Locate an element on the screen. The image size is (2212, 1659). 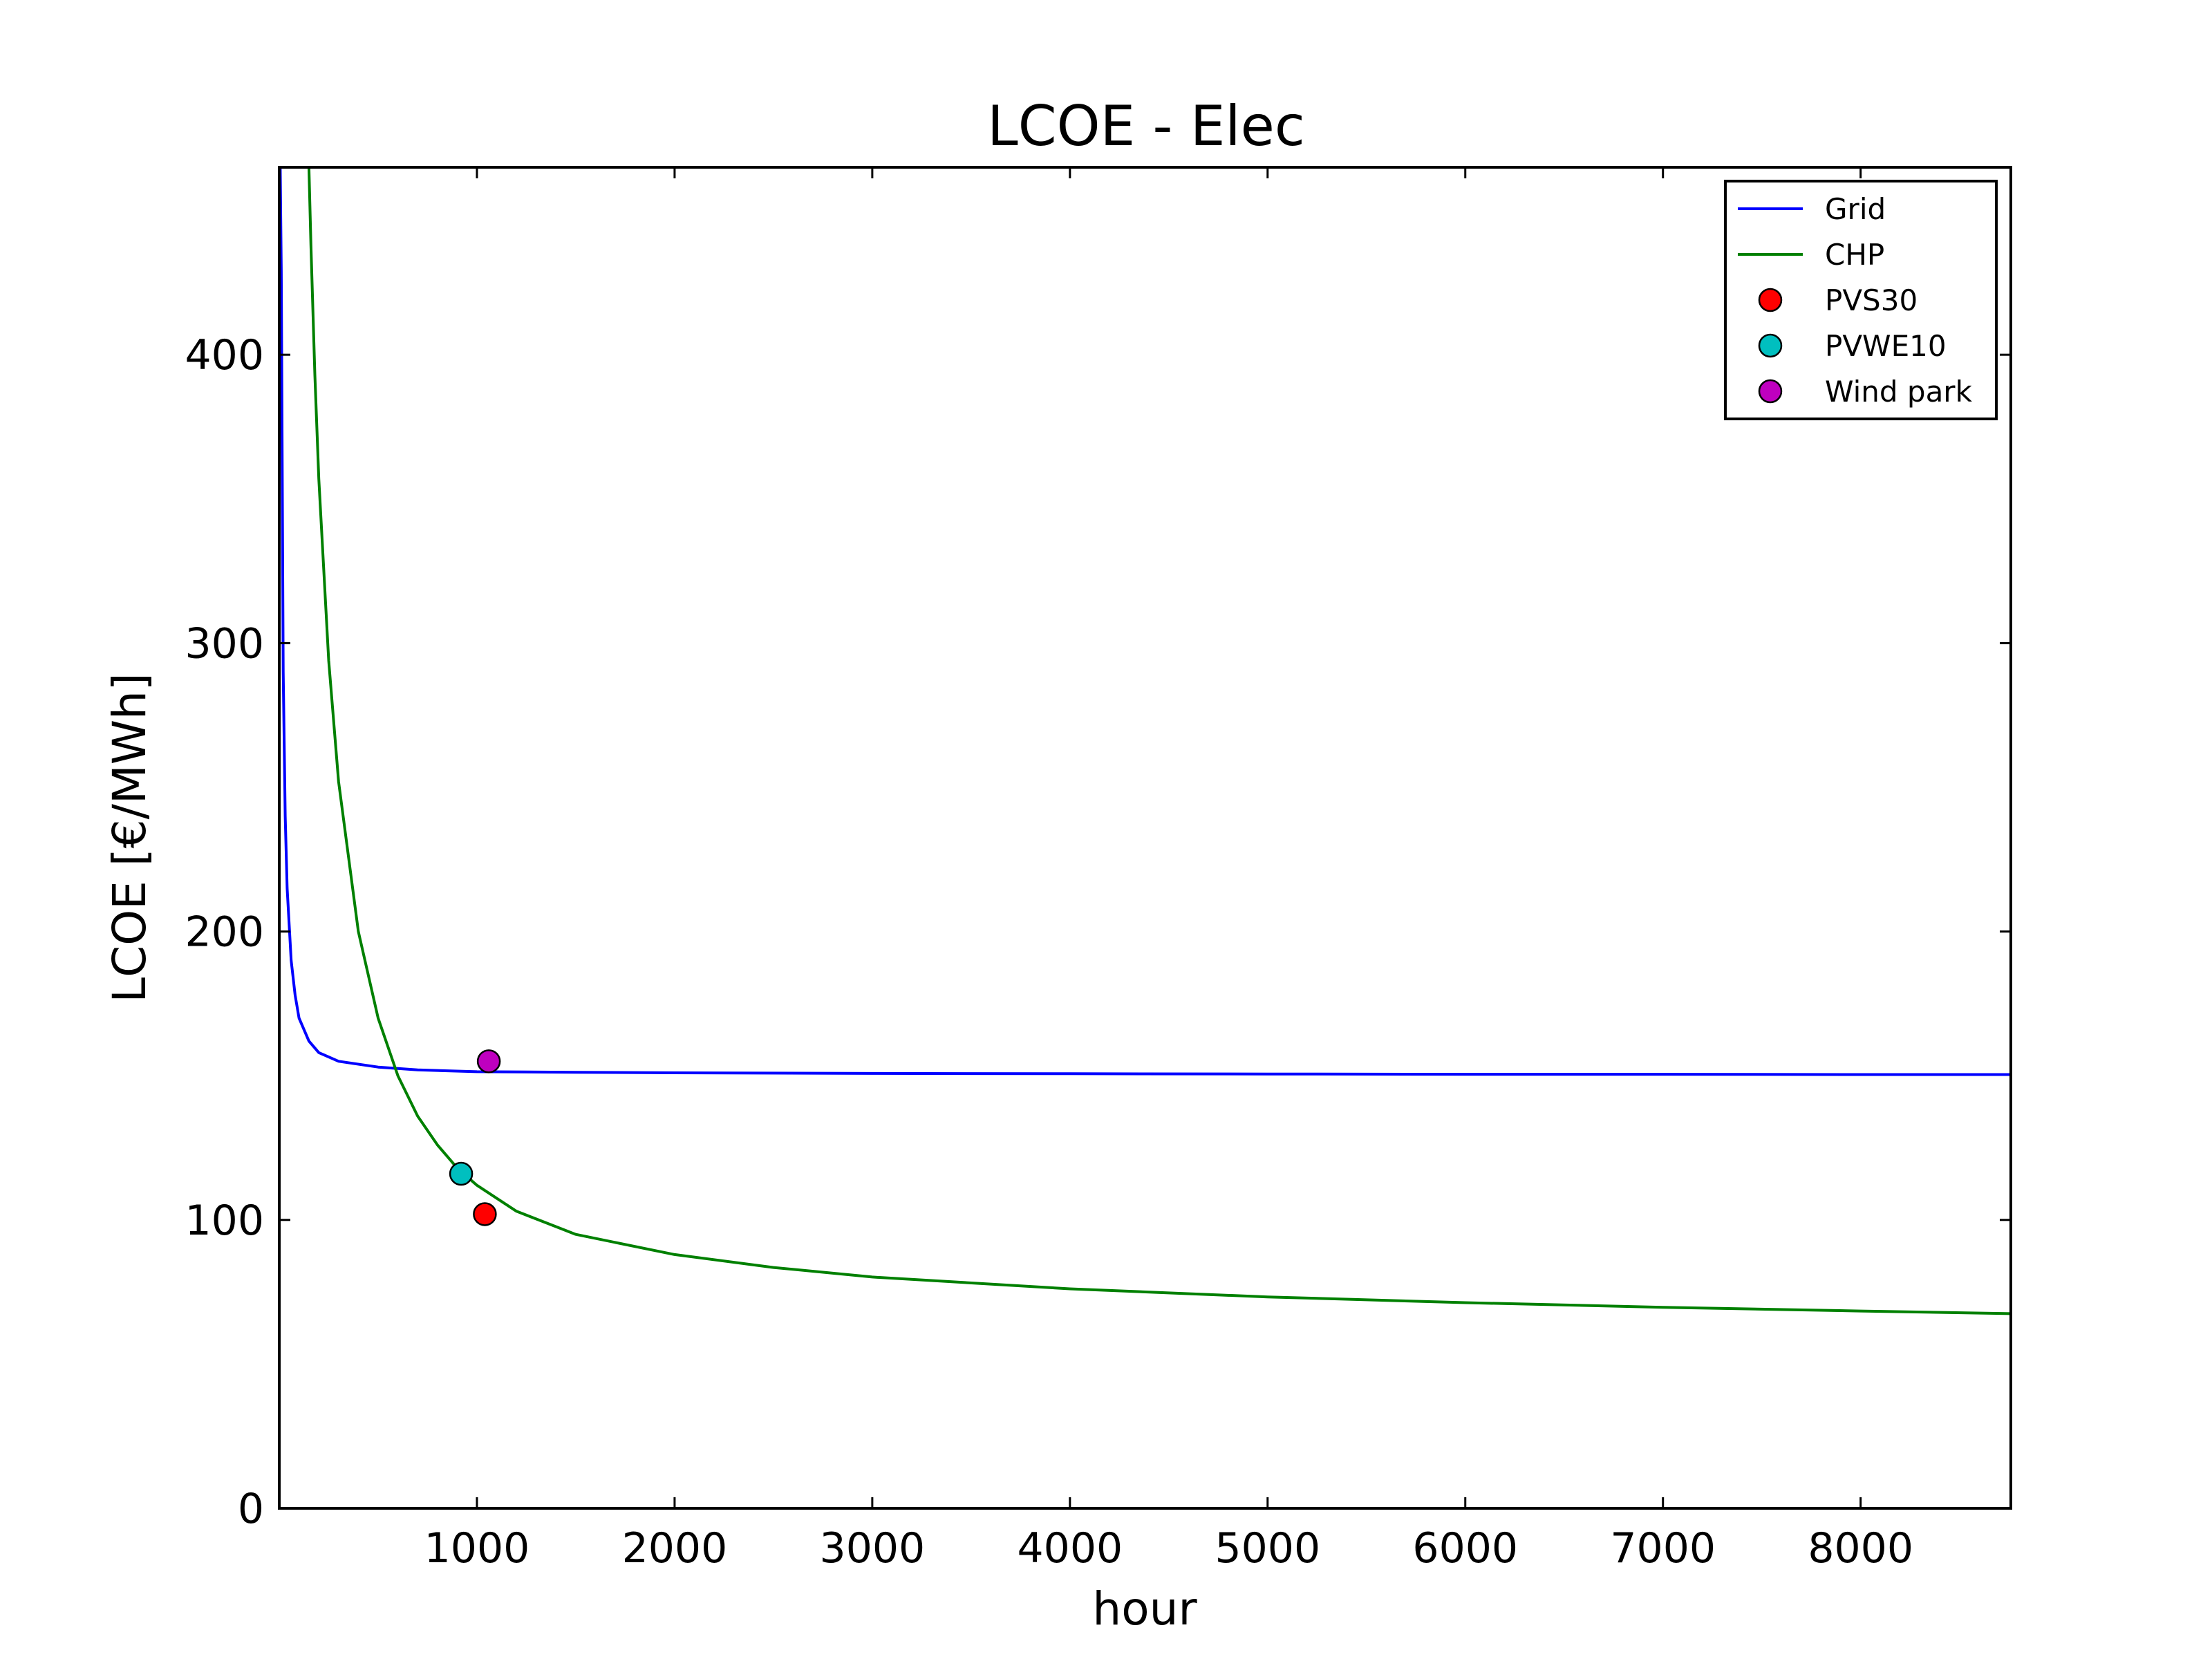
data-point-wind-park is located at coordinates (488, 1061).